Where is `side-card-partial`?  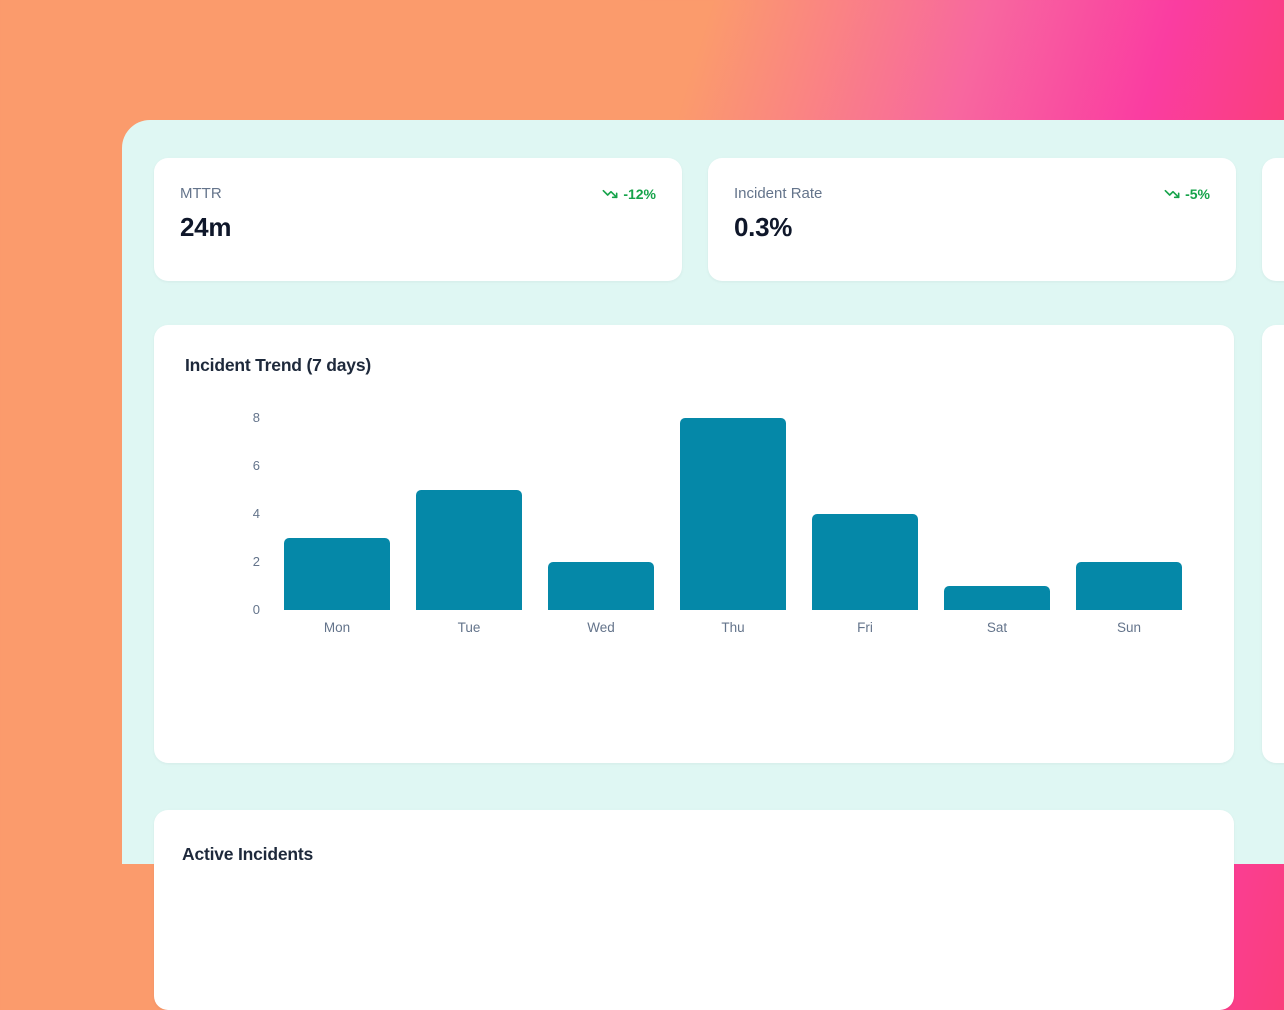
side-card-partial is located at coordinates (1273, 544).